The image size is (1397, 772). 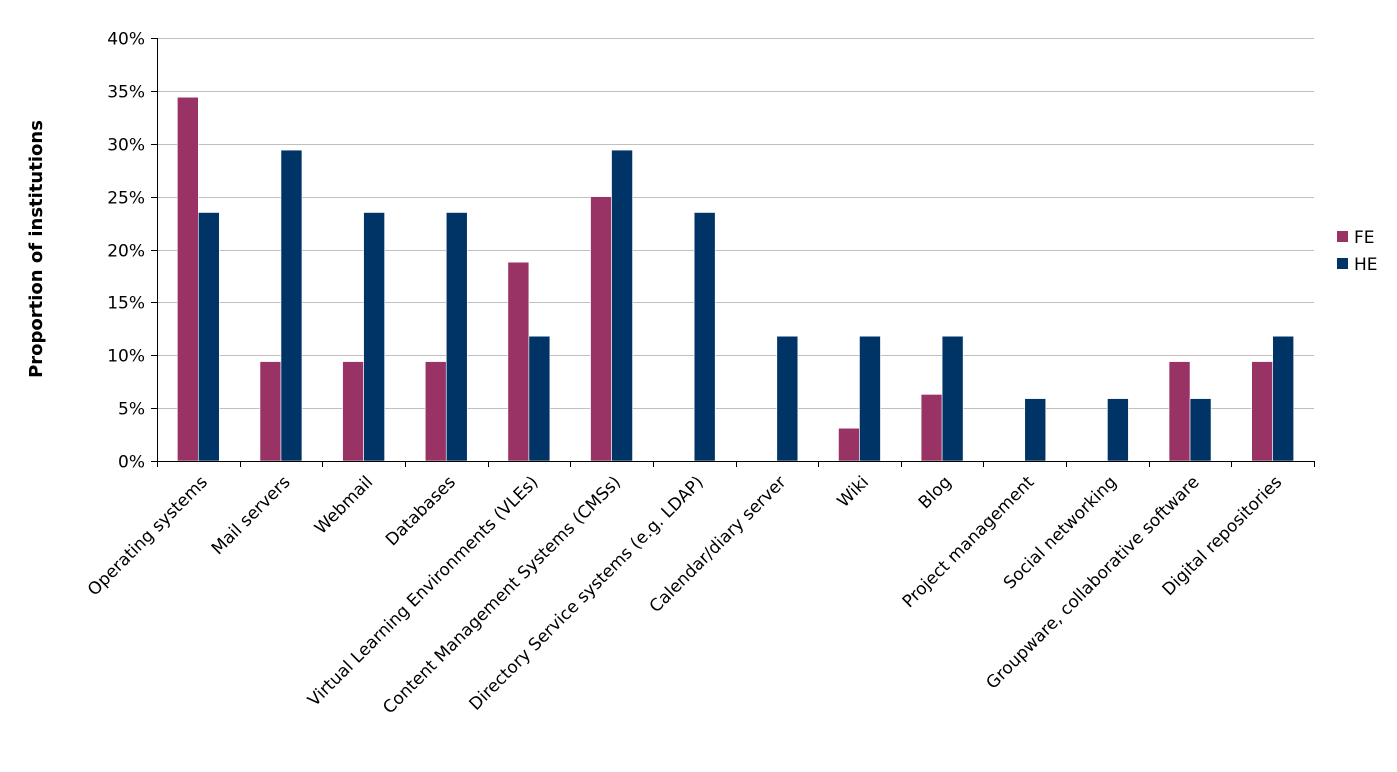 I want to click on y-tick-label: 40%, so click(x=126, y=40).